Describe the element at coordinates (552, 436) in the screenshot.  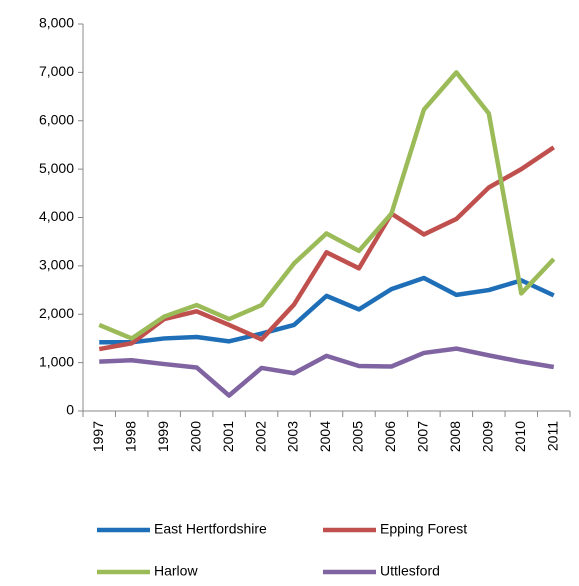
I see `x-tick-label: 2011` at that location.